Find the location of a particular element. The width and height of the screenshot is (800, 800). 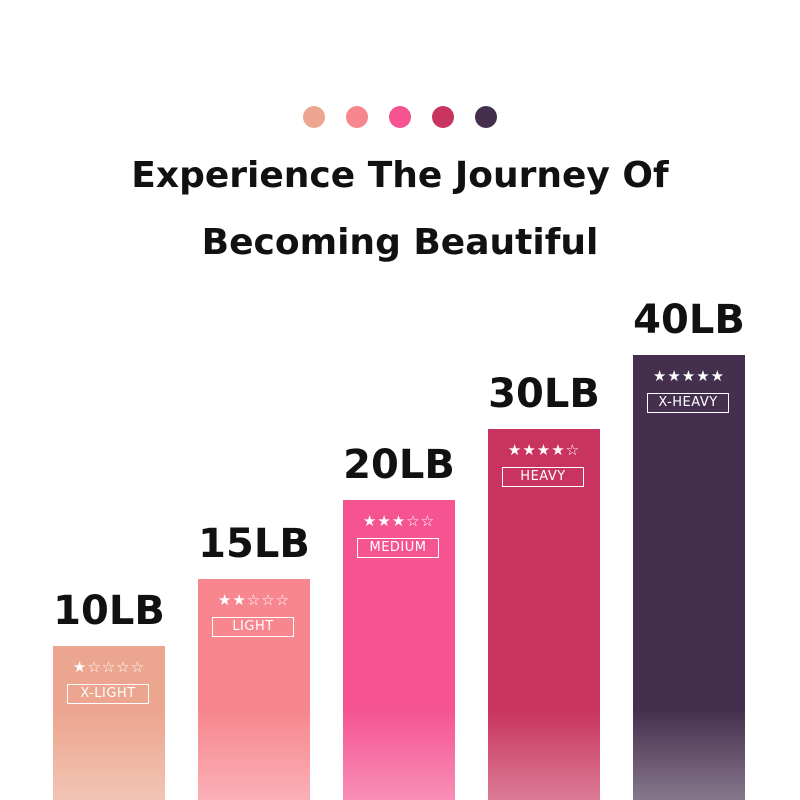

bar-heavy: ★★★★☆ HEAVY is located at coordinates (544, 614).